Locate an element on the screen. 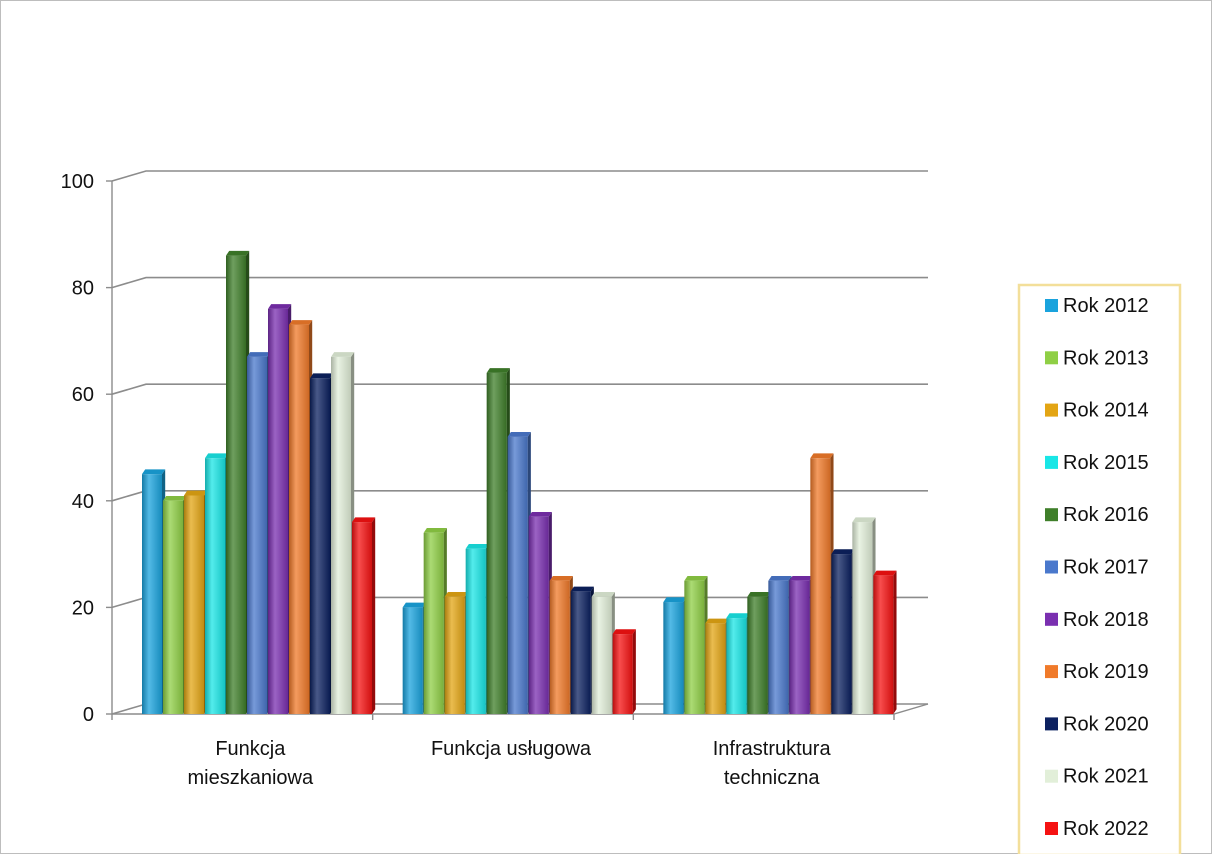 This screenshot has height=854, width=1212. legend-item: Rok 2022 is located at coordinates (1097, 829).